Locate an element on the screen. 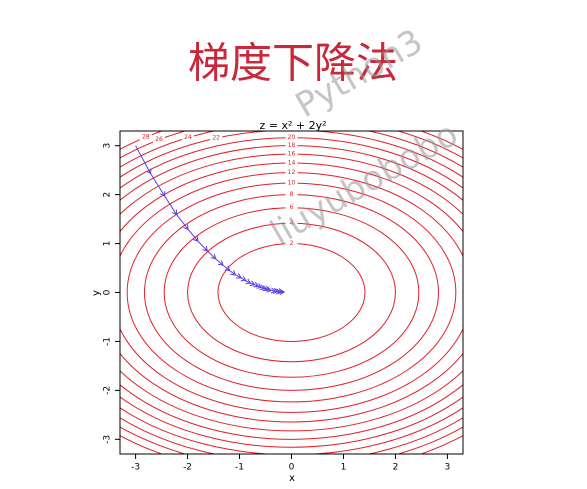 This screenshot has width=587, height=489. contour-label: 28 is located at coordinates (146, 137).